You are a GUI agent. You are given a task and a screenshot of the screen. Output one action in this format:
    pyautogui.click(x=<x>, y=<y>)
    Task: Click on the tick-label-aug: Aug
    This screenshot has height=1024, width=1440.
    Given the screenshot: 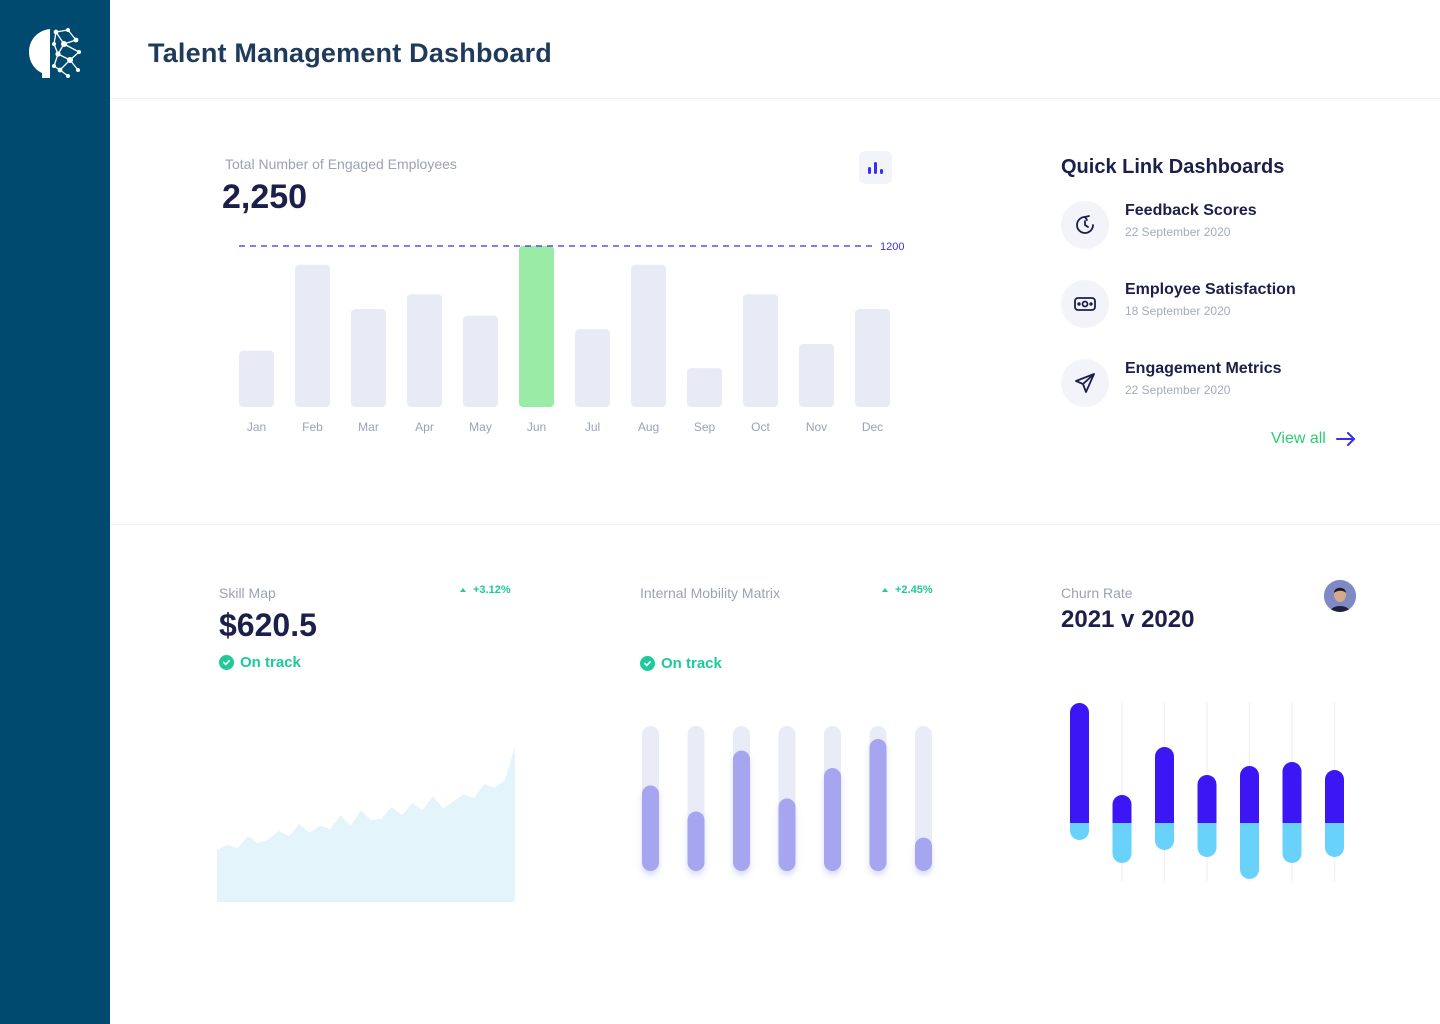 What is the action you would take?
    pyautogui.click(x=648, y=427)
    